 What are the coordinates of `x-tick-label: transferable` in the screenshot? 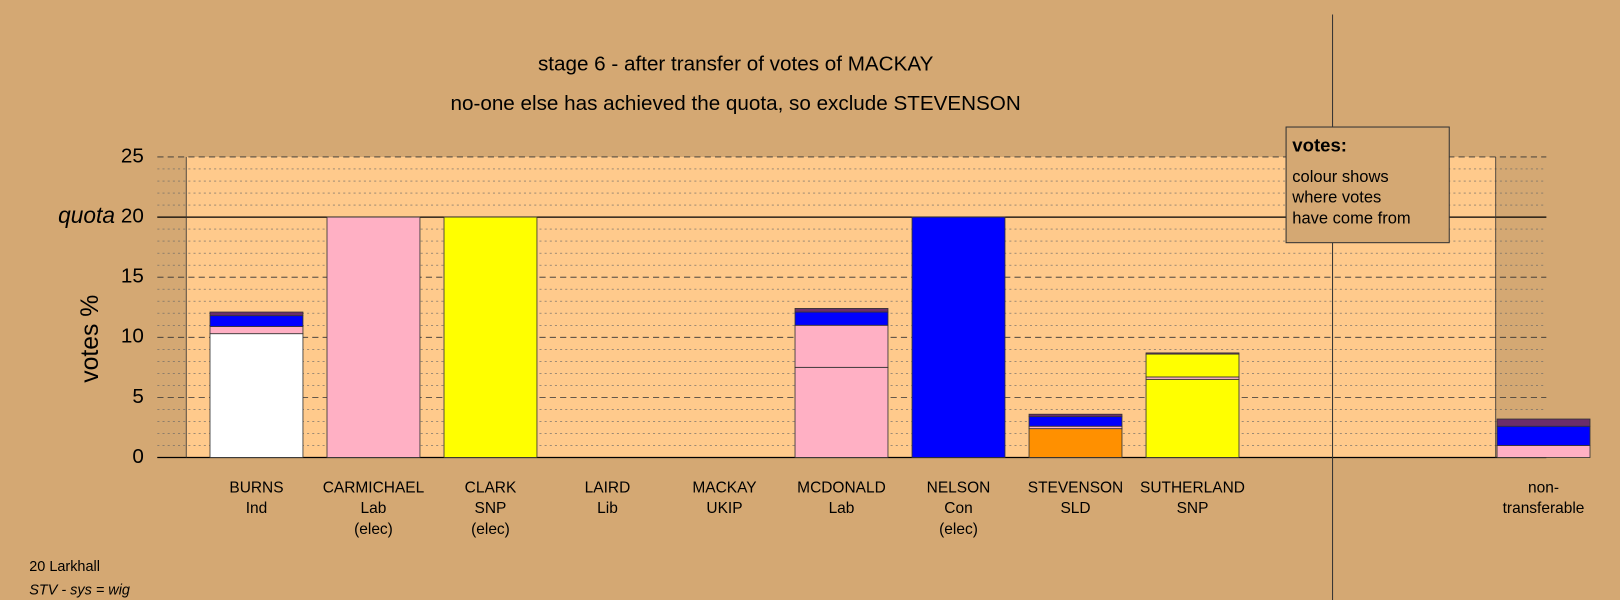 It's located at (1544, 508).